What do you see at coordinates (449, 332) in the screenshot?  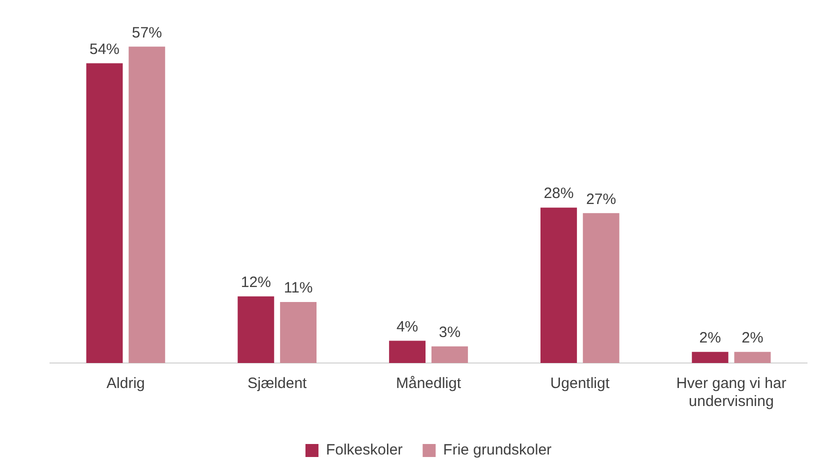 I see `data-label: 3%` at bounding box center [449, 332].